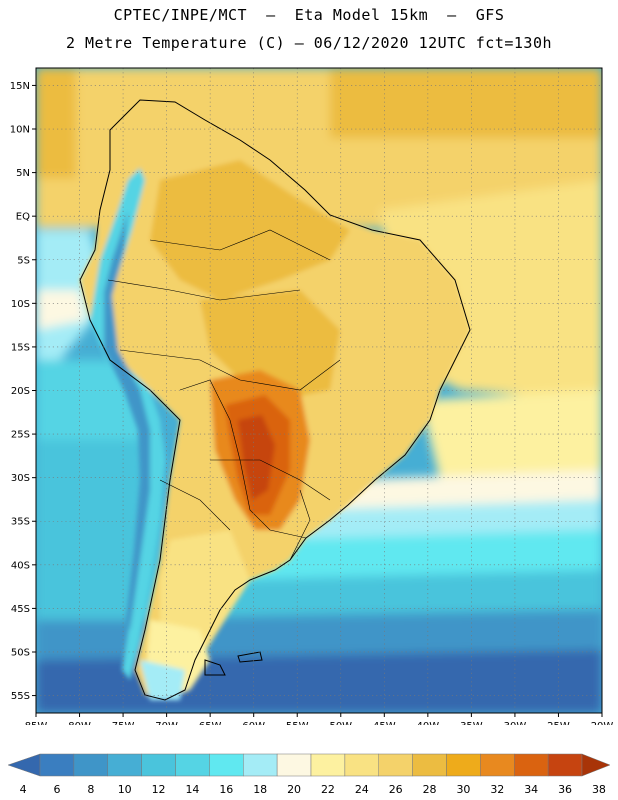  What do you see at coordinates (497, 789) in the screenshot?
I see `colorbar-label: 32` at bounding box center [497, 789].